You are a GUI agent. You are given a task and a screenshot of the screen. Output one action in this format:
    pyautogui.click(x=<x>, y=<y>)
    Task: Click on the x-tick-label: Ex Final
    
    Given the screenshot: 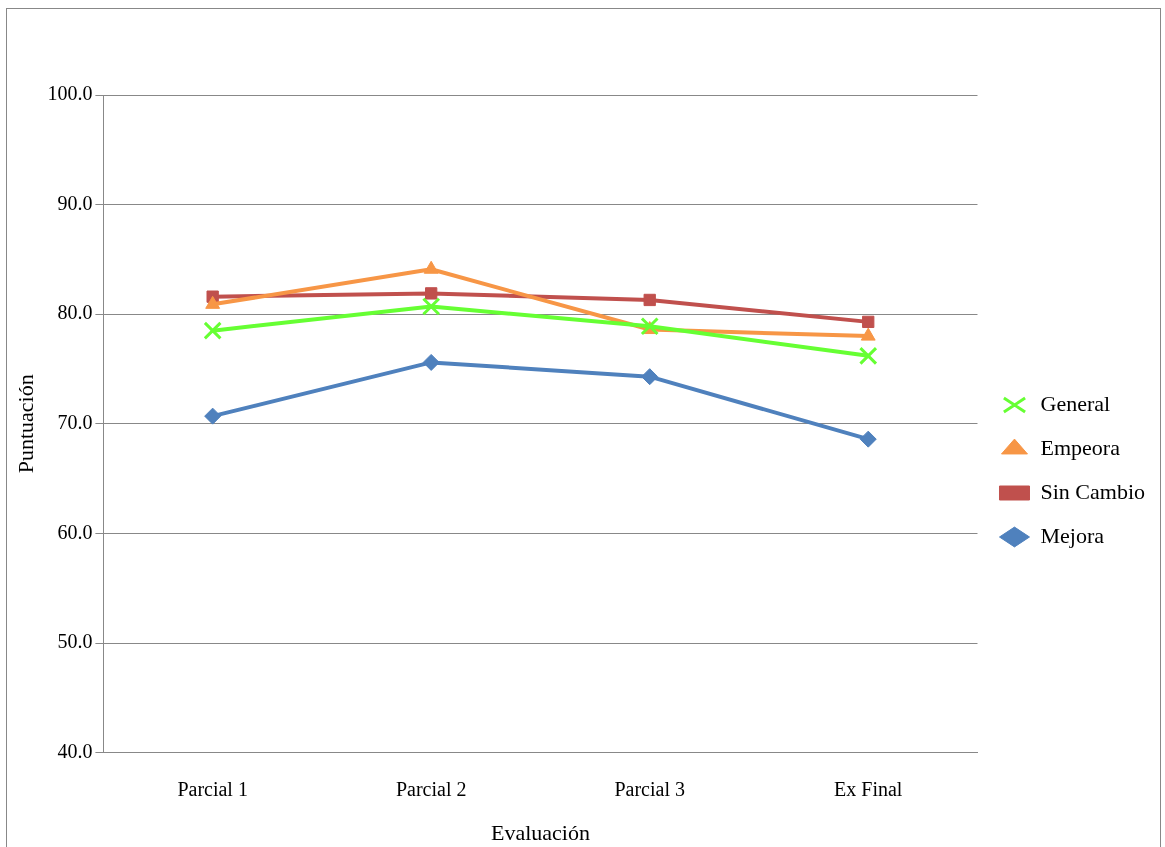 What is the action you would take?
    pyautogui.click(x=868, y=788)
    